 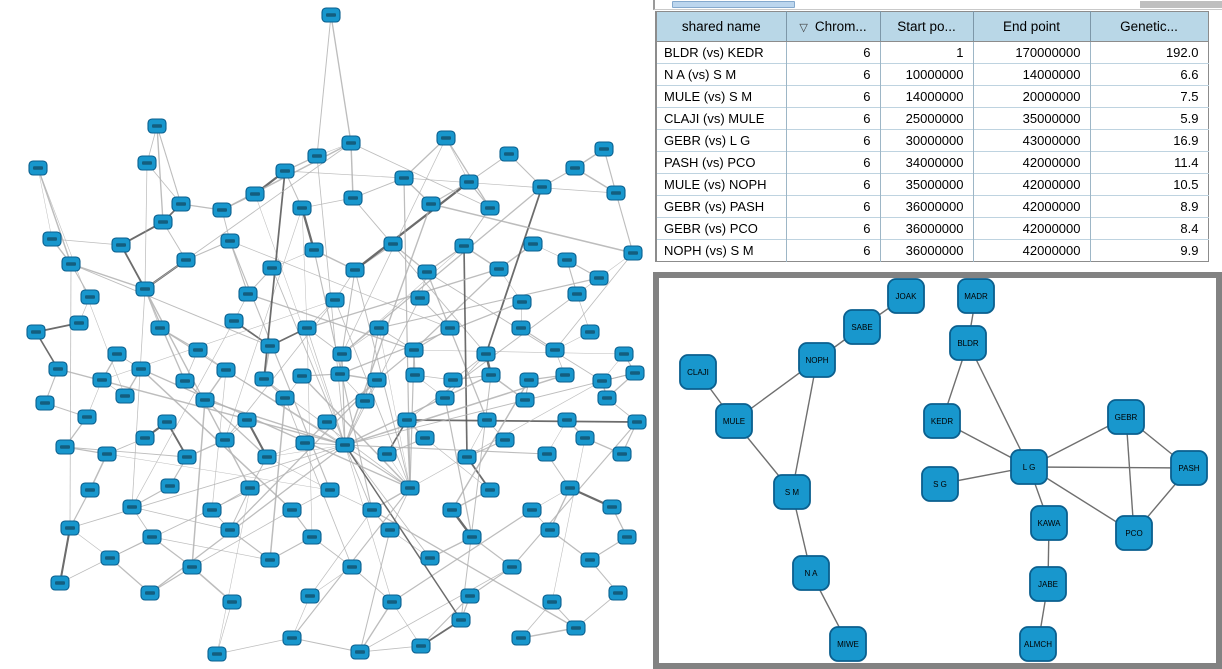 I want to click on table-row: MULE (vs) S M 6 14000000 20000000 7.5, so click(x=932, y=96).